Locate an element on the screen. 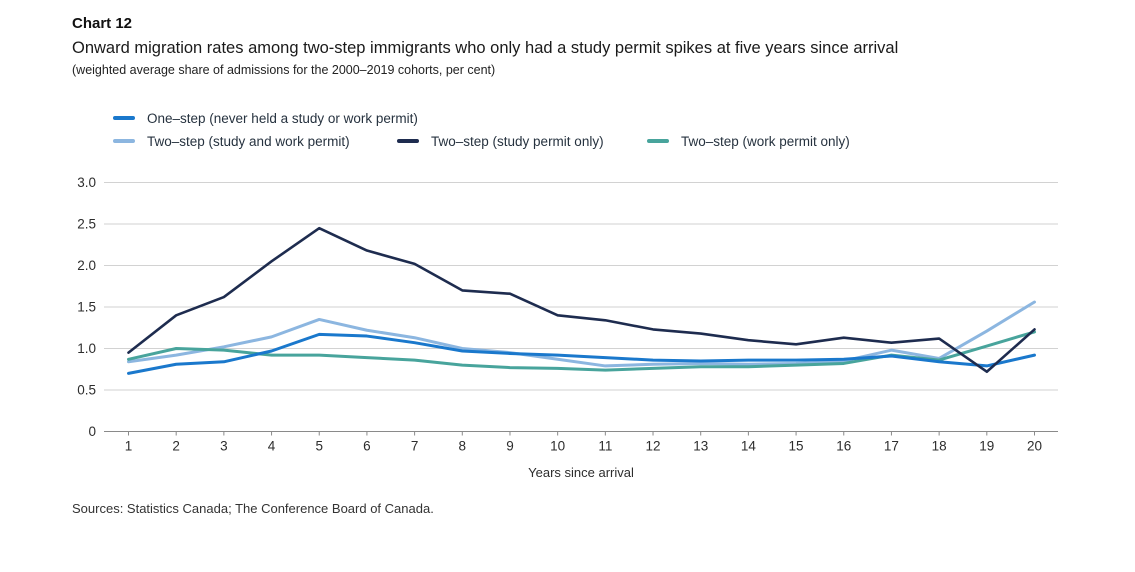  y-tick-label: 0.5 is located at coordinates (86, 390).